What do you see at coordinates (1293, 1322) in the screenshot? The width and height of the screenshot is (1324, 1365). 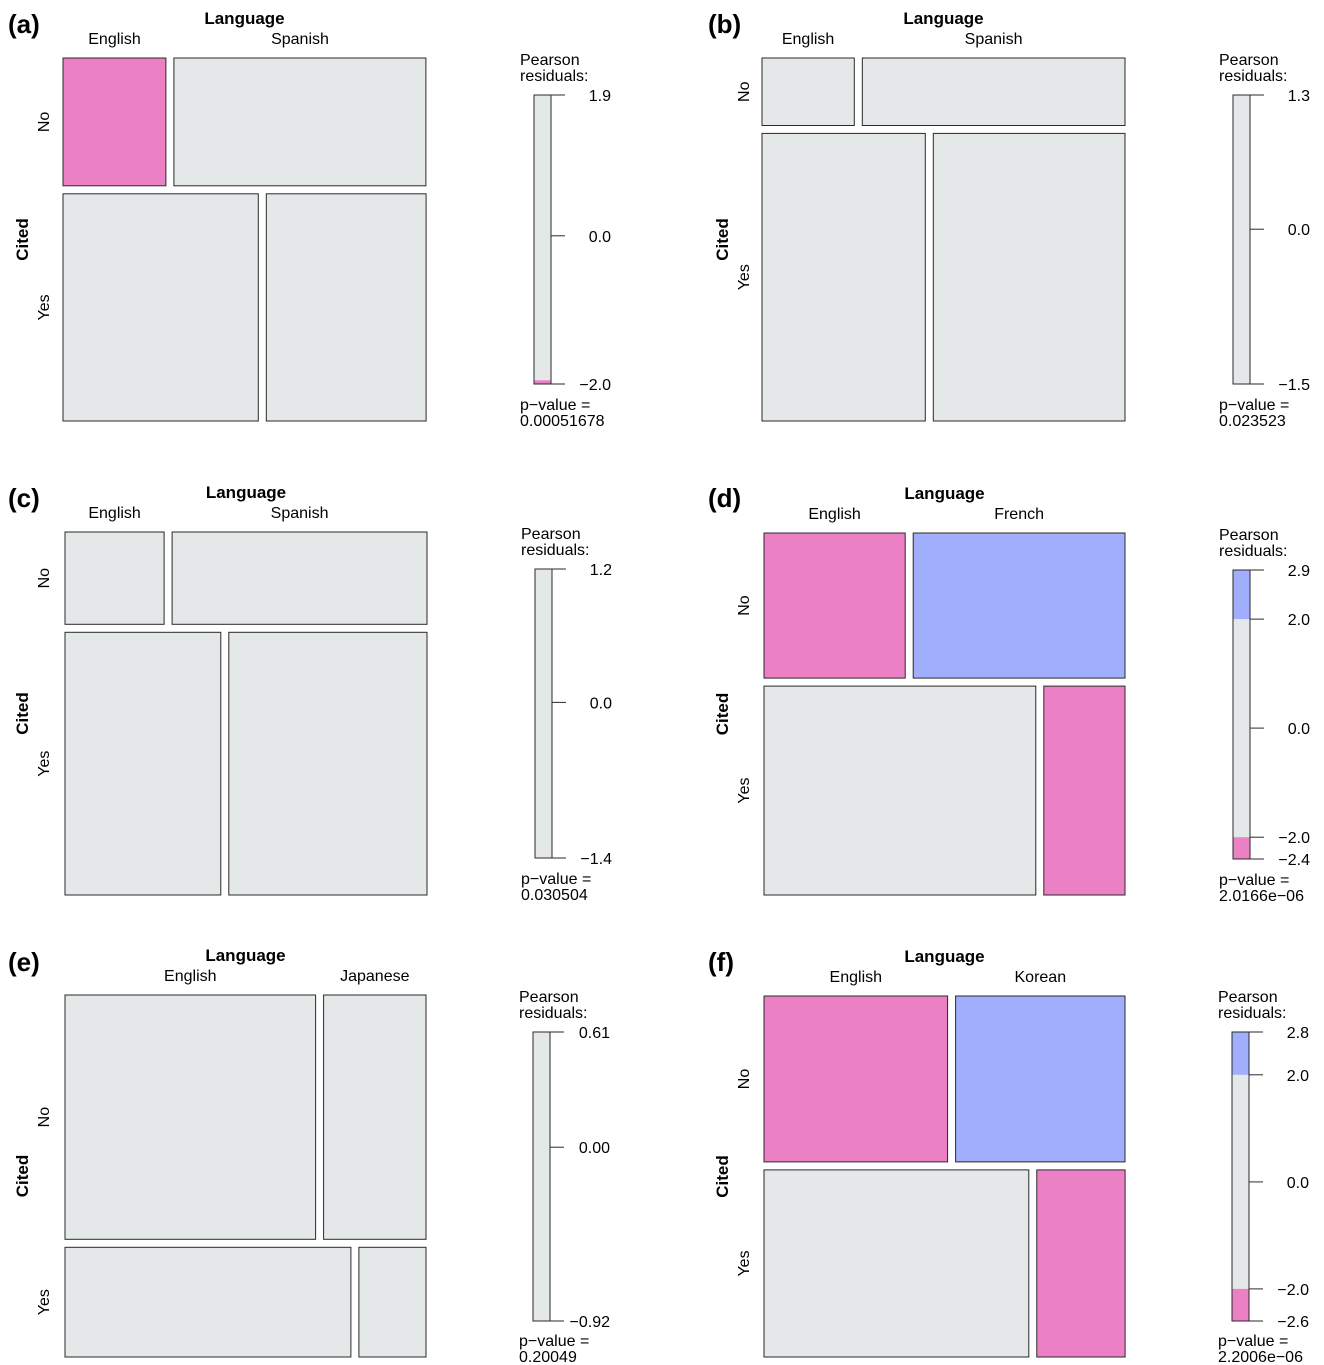 I see `legend-tick-label: −2.6` at bounding box center [1293, 1322].